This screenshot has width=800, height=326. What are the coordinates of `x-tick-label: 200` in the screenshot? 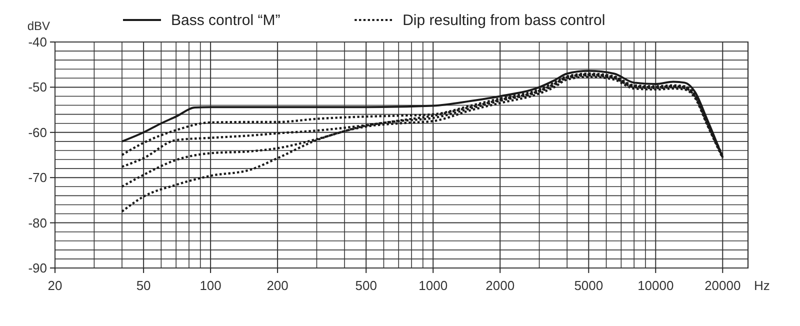 It's located at (277, 285).